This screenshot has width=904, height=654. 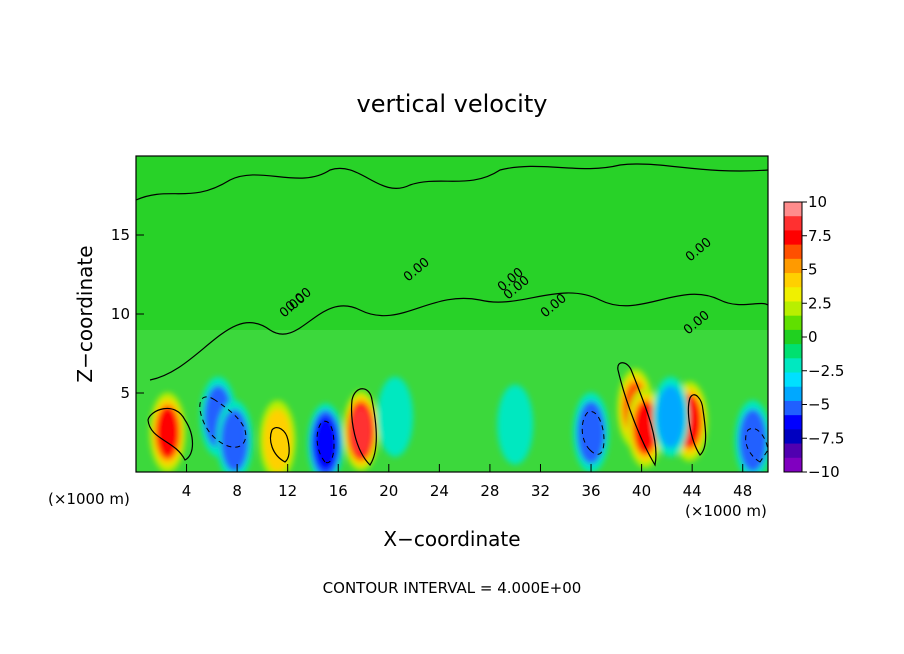 What do you see at coordinates (641, 491) in the screenshot?
I see `x-tick-label: 40` at bounding box center [641, 491].